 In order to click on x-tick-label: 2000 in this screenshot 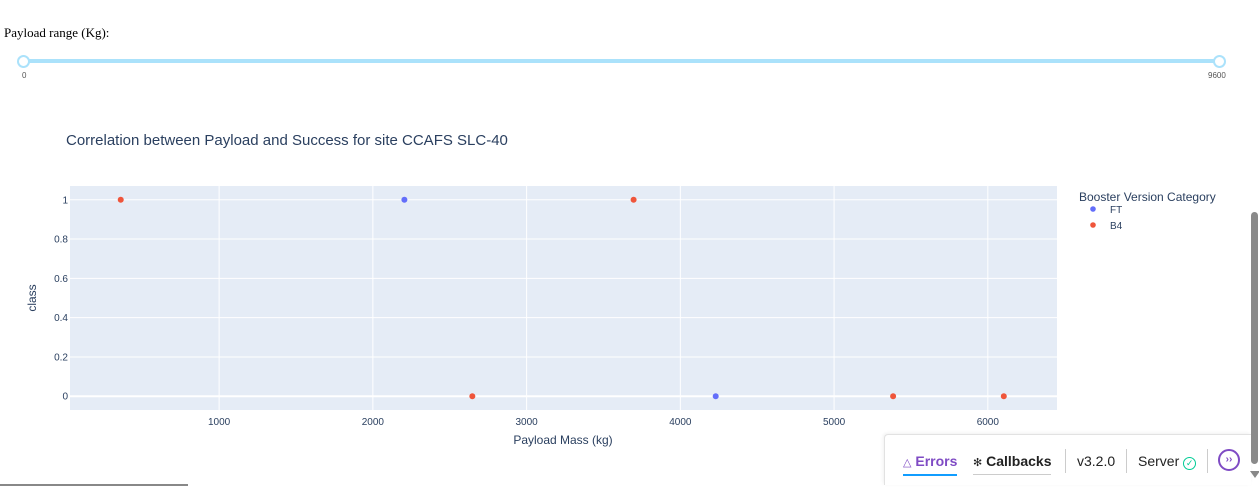, I will do `click(373, 422)`.